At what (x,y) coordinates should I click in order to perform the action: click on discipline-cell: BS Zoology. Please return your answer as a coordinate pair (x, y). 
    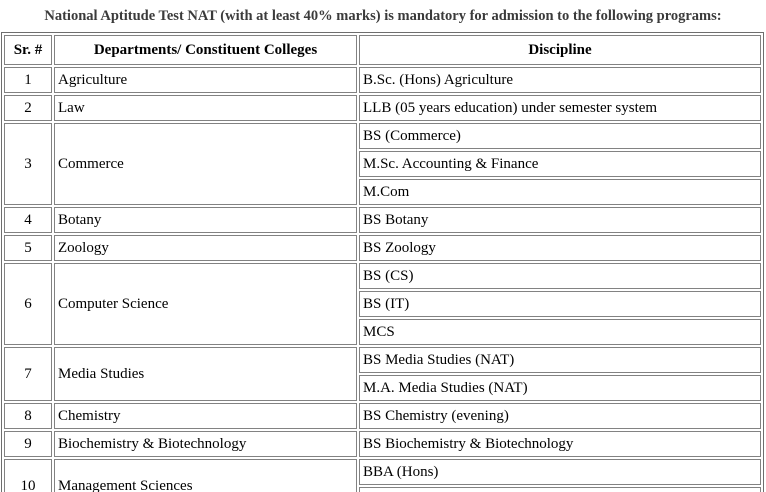
    Looking at the image, I should click on (560, 248).